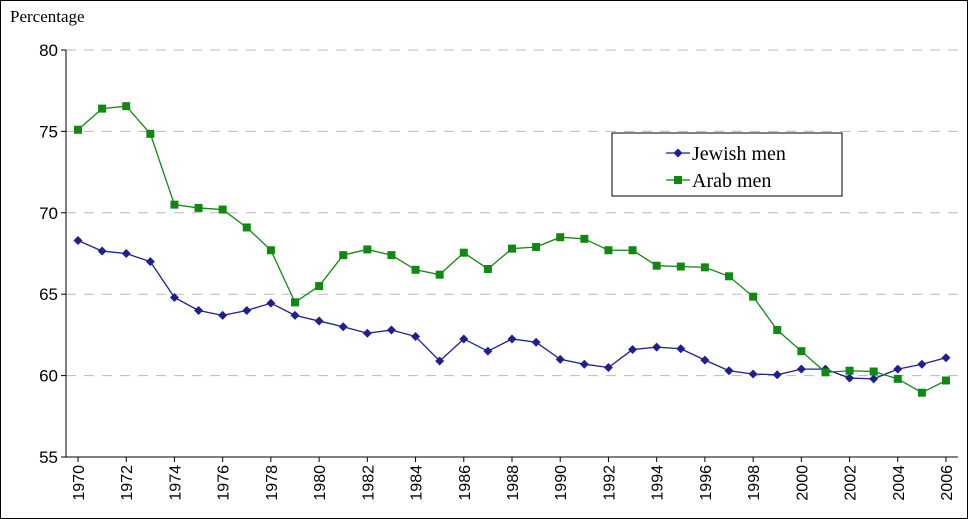  What do you see at coordinates (48, 376) in the screenshot?
I see `y-tick-label: 60` at bounding box center [48, 376].